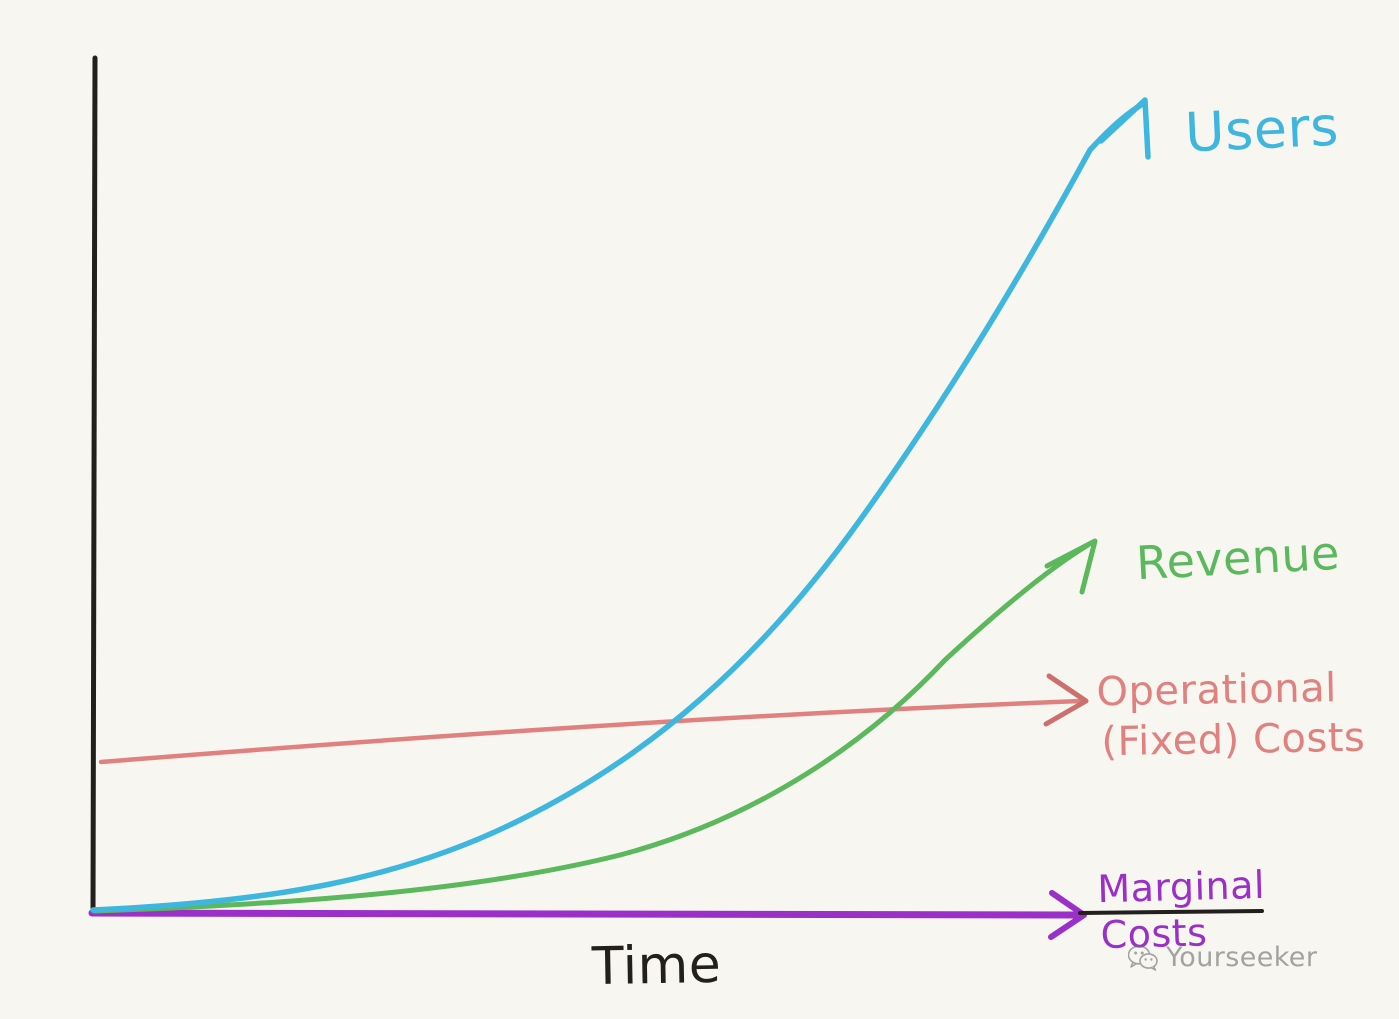 This screenshot has height=1019, width=1399. I want to click on revenue-arrowhead, so click(1071, 566).